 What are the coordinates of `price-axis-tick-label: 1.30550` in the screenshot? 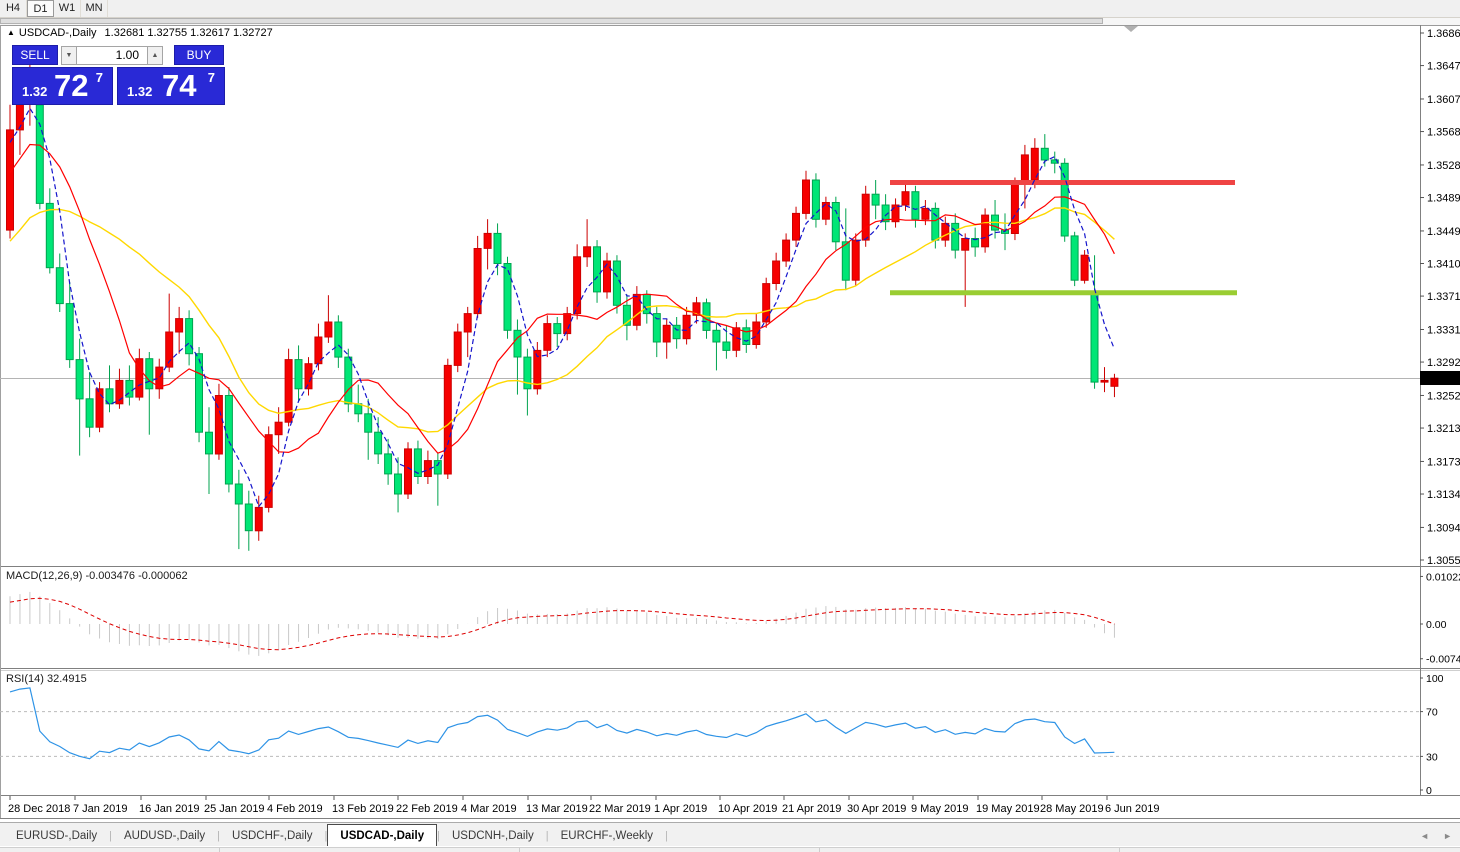 It's located at (1443, 561).